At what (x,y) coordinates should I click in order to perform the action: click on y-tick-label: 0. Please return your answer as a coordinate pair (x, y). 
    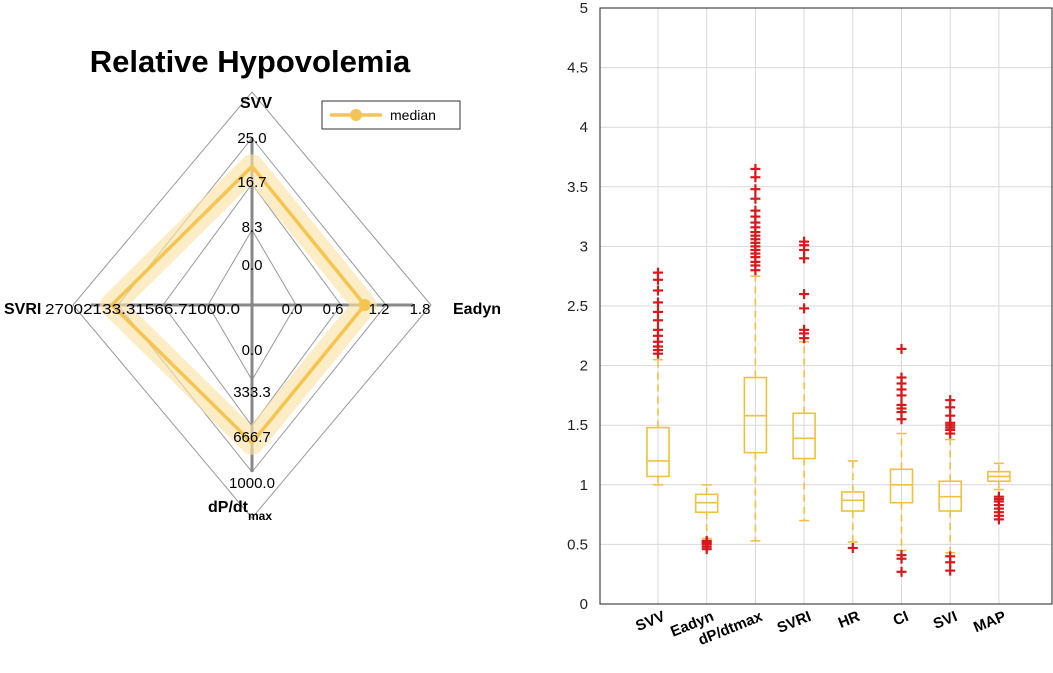
    Looking at the image, I should click on (584, 604).